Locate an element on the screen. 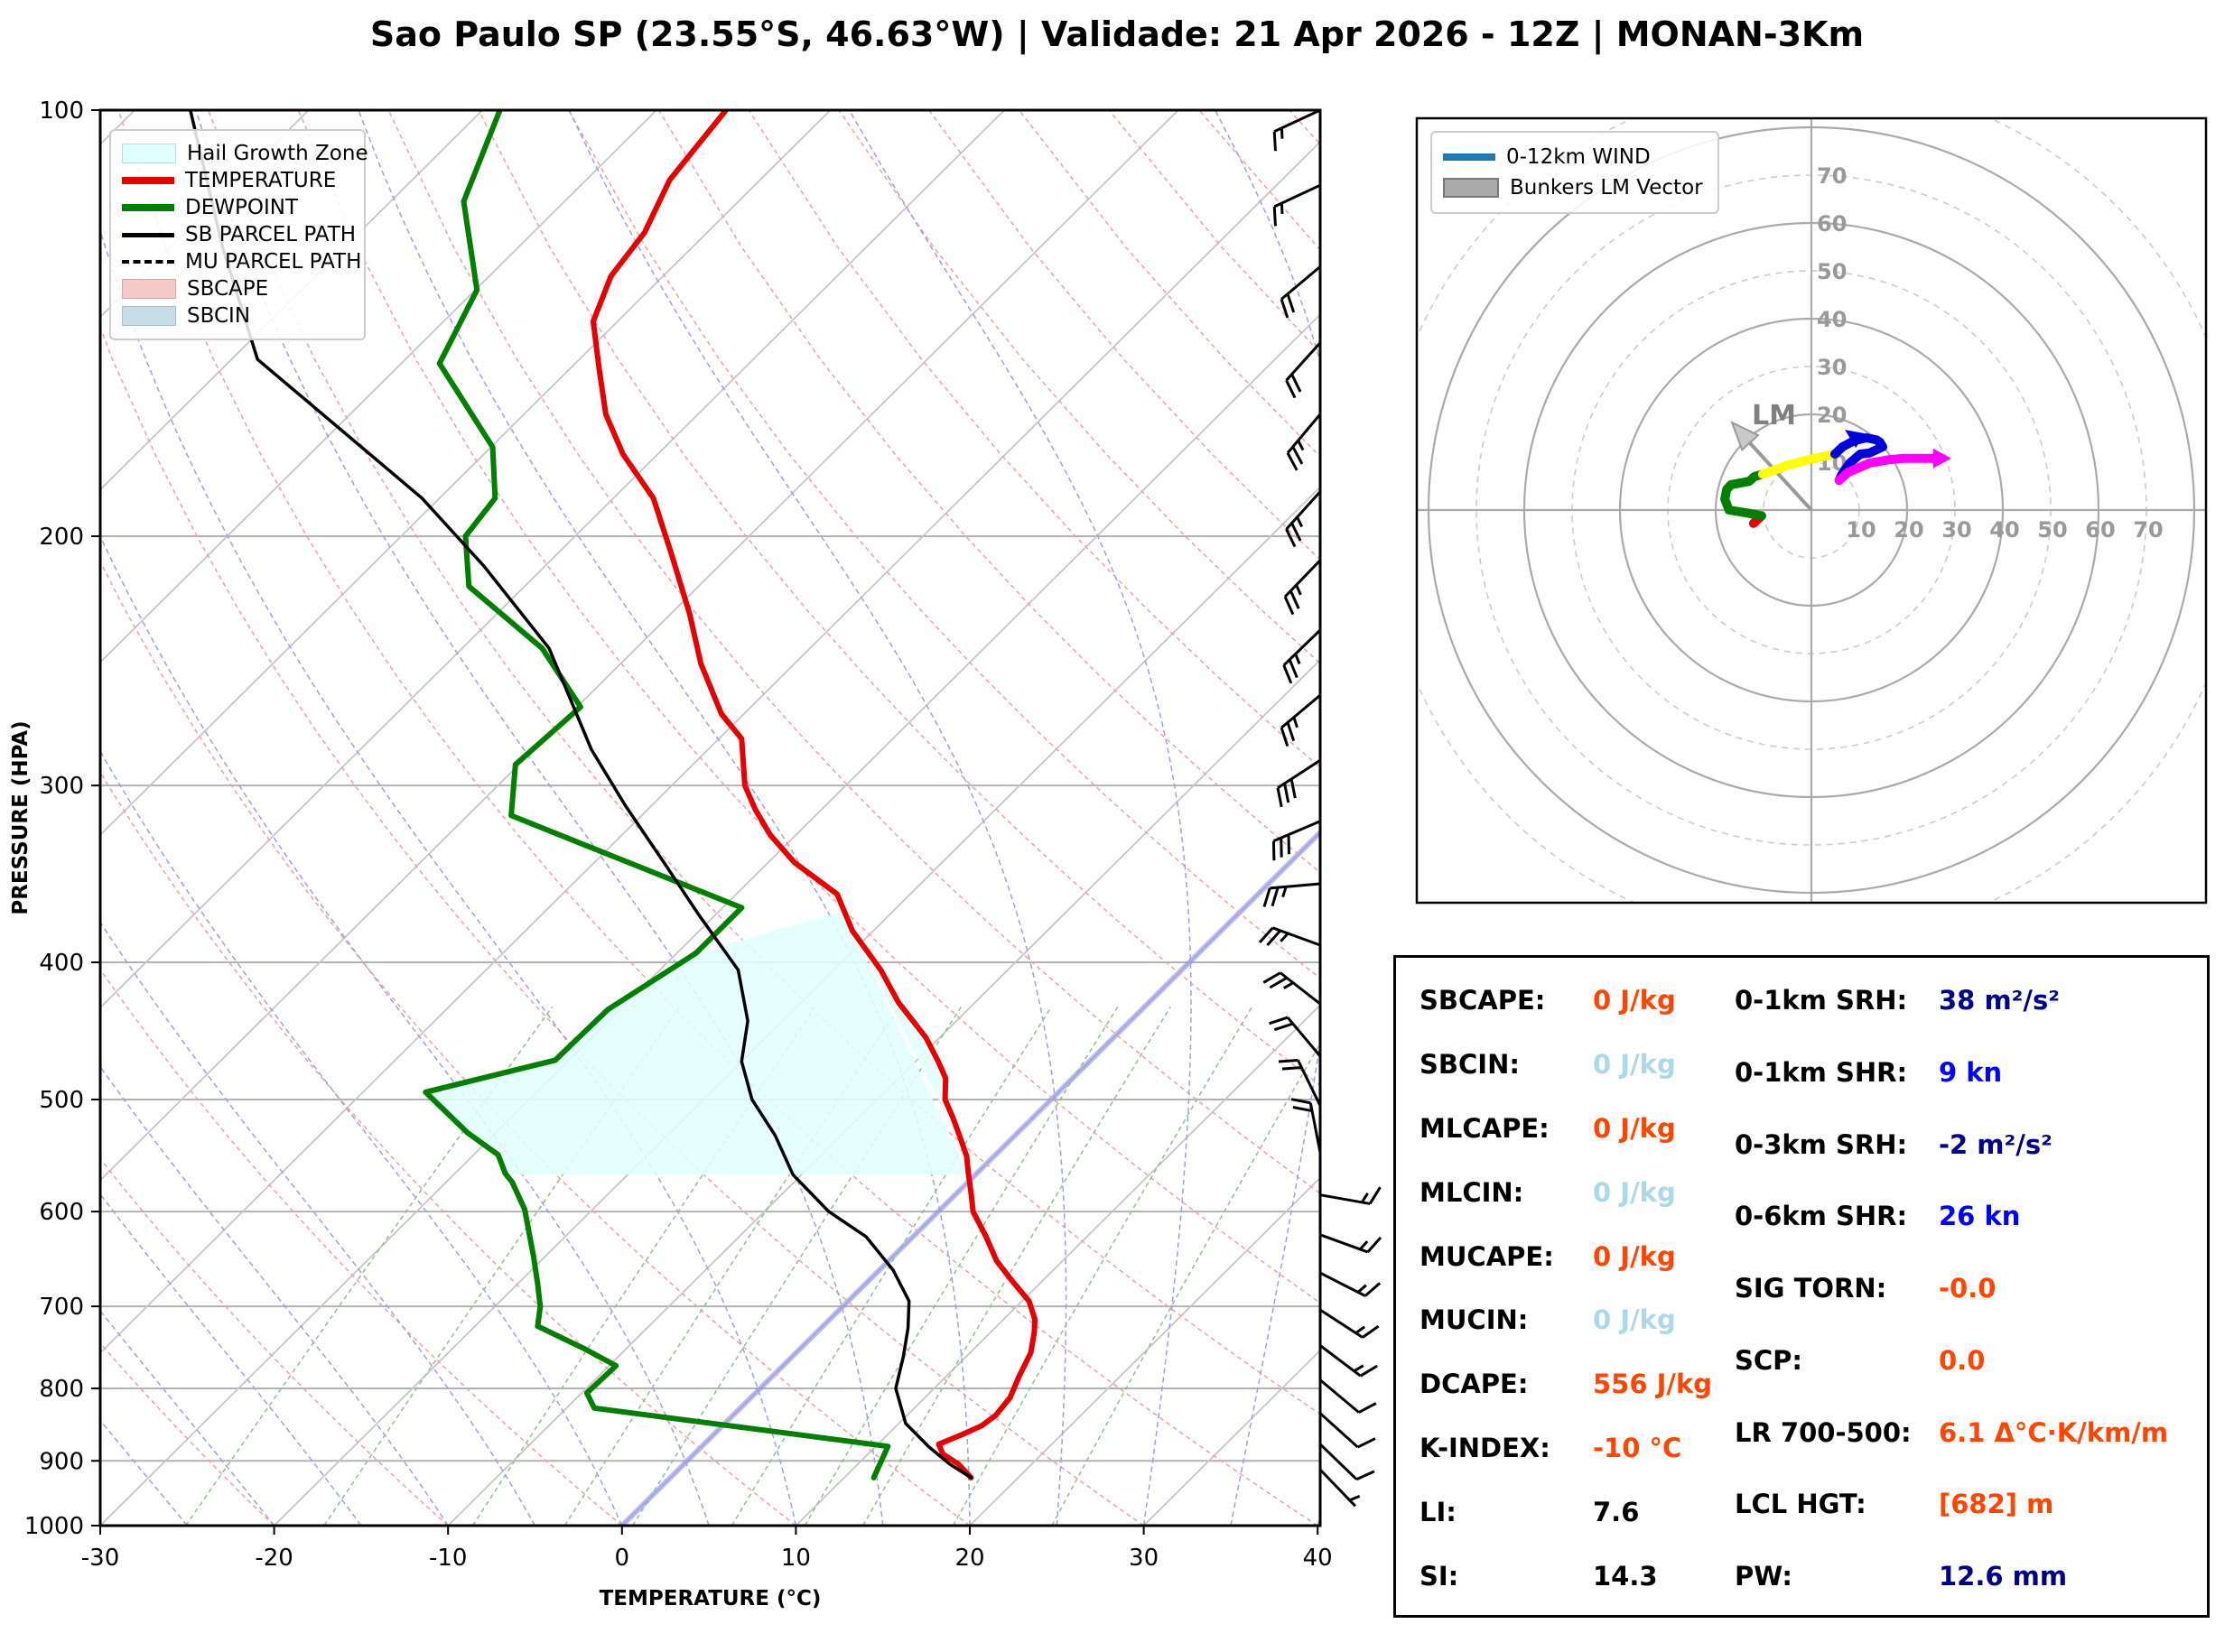 The image size is (2234, 1652). legend-item-dewpoint: DEWPOINT is located at coordinates (236, 207).